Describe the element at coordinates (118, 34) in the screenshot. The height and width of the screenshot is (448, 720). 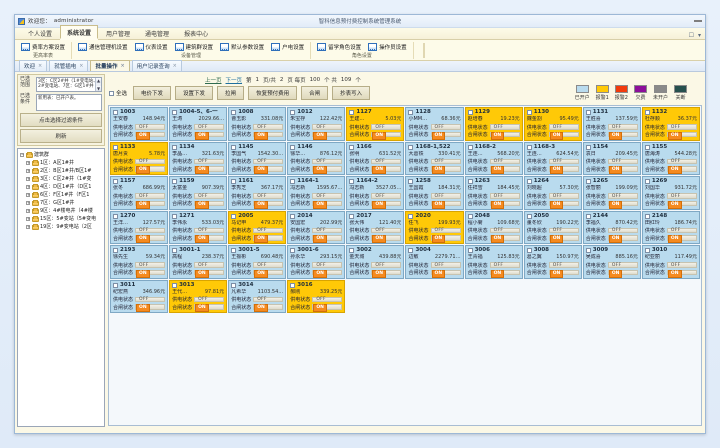
I see `menu-tab-users: 用户管理` at that location.